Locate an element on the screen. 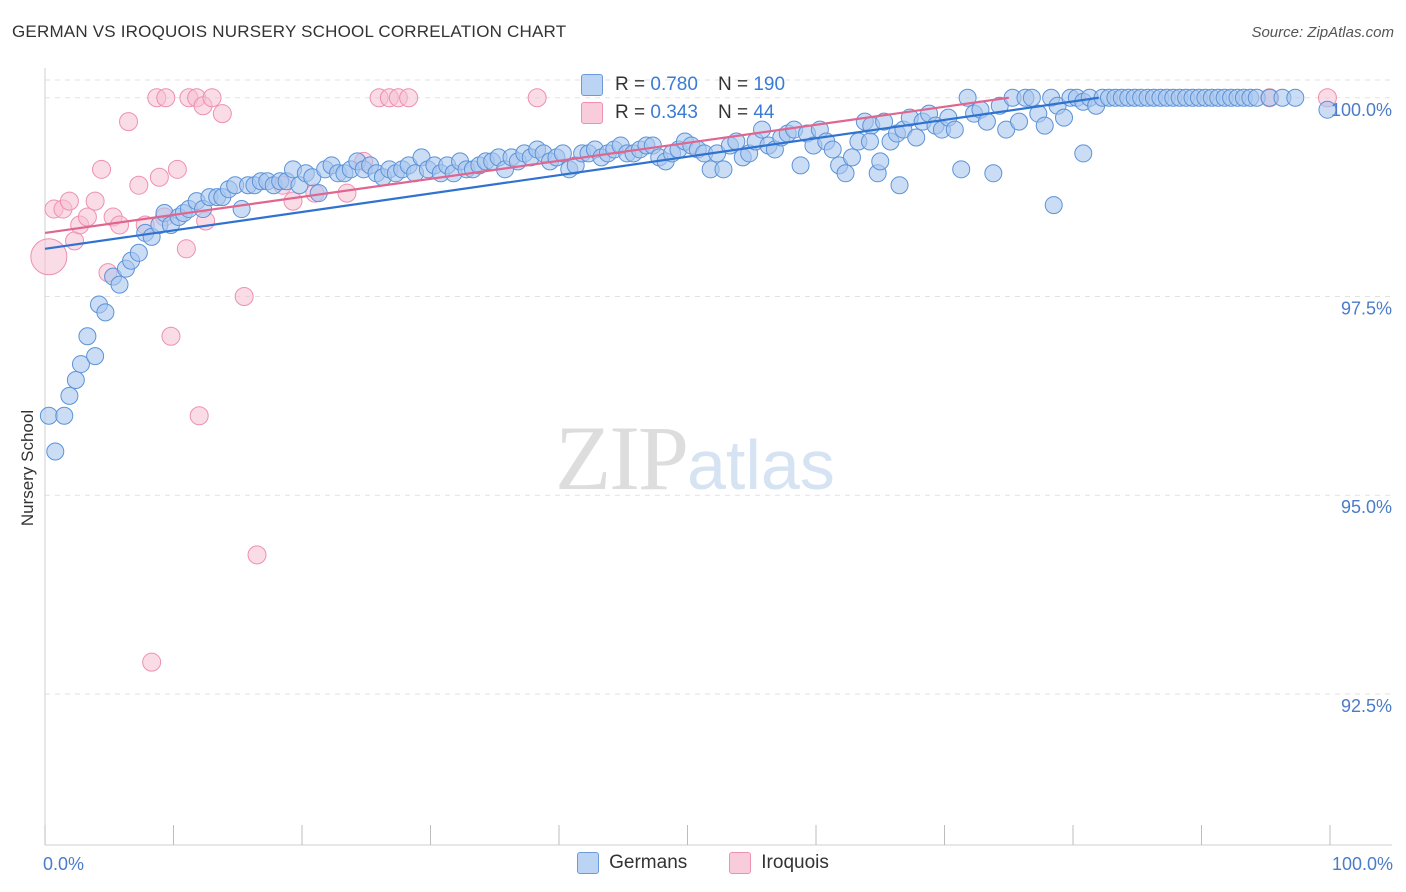  german-swatch is located at coordinates (592, 85).